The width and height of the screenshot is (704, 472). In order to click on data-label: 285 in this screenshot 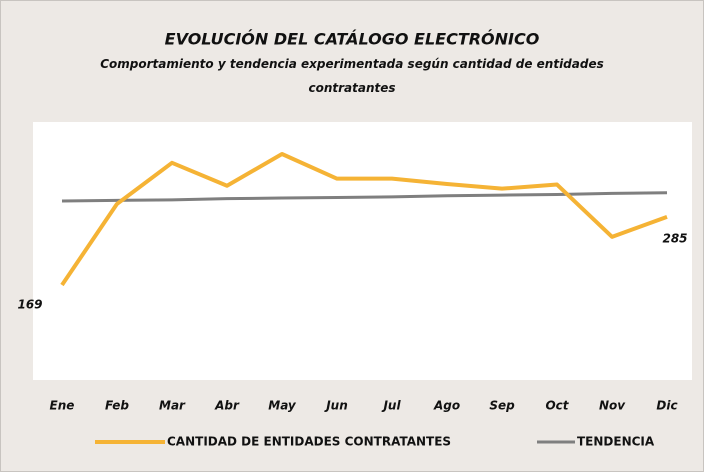, I will do `click(674, 238)`.